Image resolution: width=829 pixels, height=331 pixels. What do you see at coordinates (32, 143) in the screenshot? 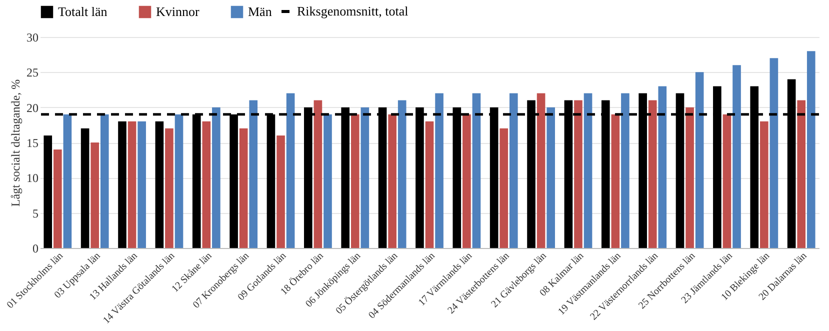
I see `y-tick-label: 15` at bounding box center [32, 143].